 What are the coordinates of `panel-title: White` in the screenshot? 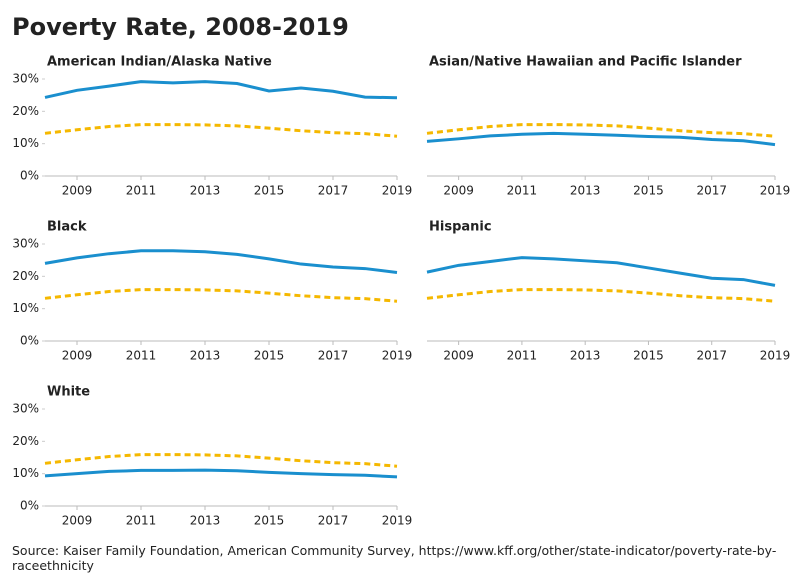 It's located at (68, 392).